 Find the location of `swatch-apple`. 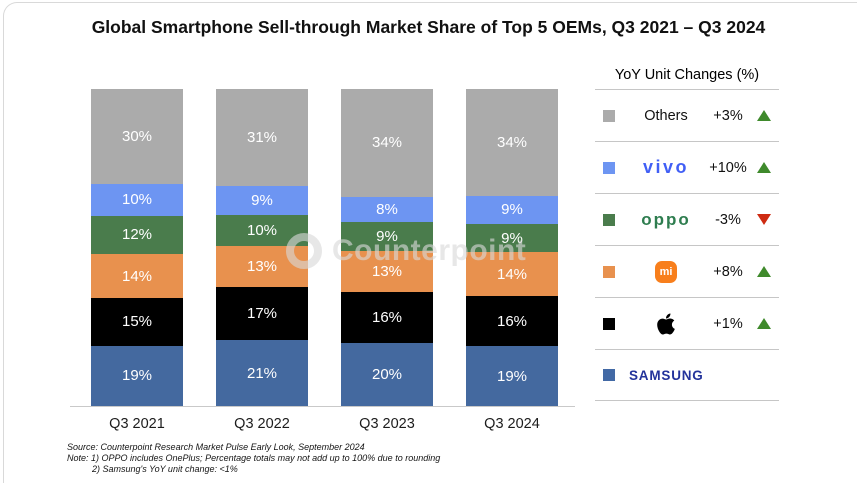

swatch-apple is located at coordinates (609, 323).